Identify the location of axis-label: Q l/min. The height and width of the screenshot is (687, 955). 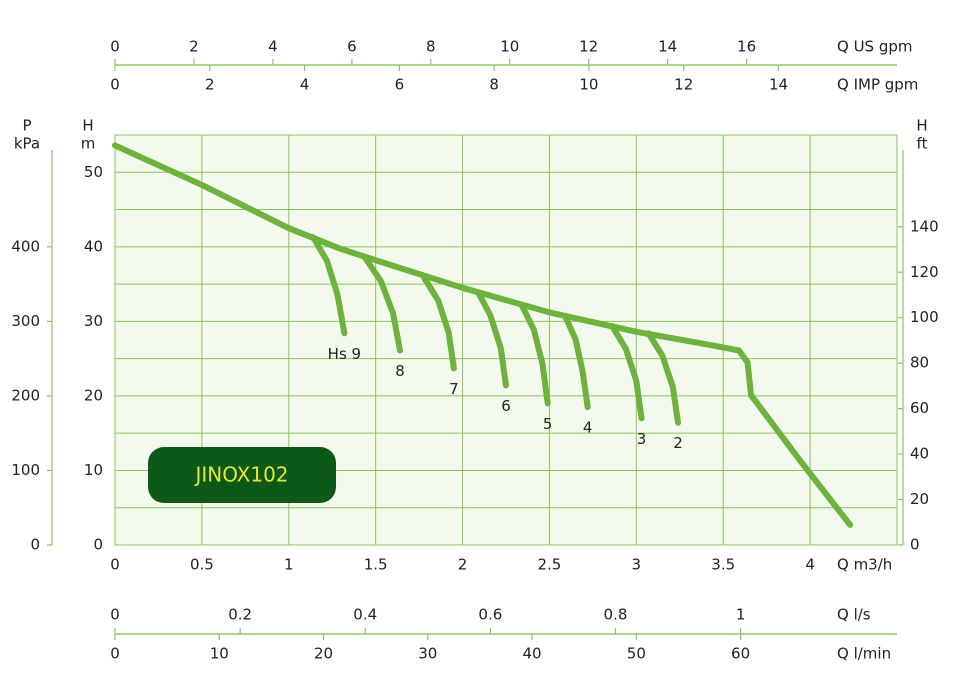
(864, 654).